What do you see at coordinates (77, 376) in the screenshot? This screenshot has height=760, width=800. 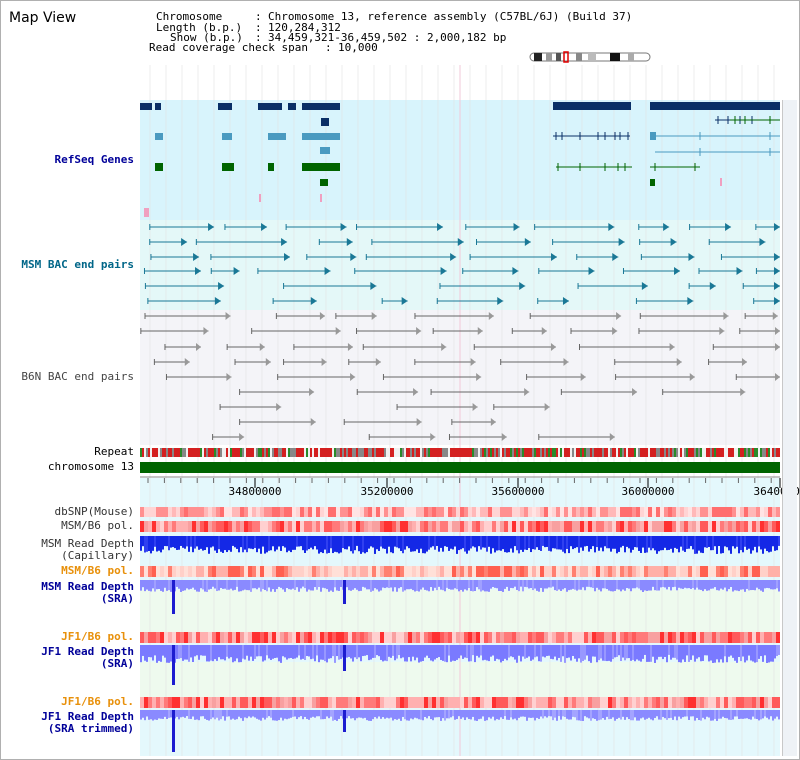 I see `b6n-bac-label: B6N BAC end pairs` at bounding box center [77, 376].